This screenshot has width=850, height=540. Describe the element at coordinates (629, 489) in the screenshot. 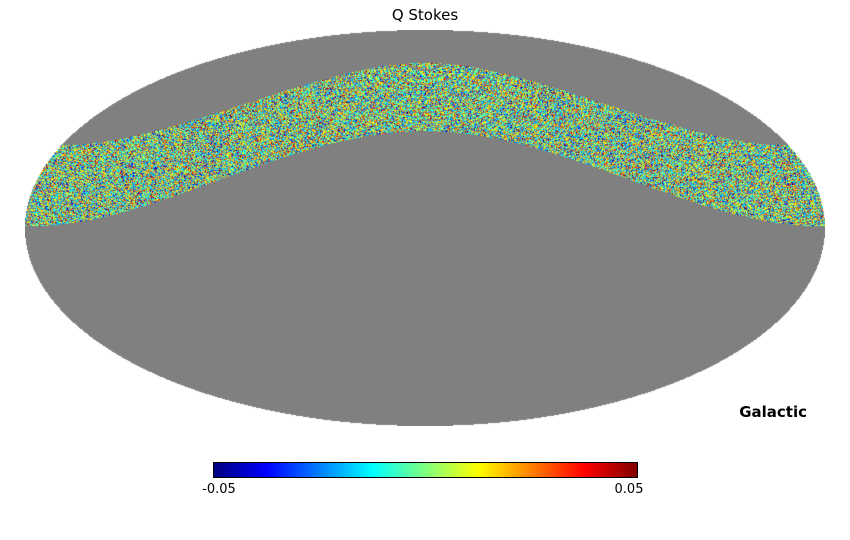

I see `colorbar-max-label: 0.05` at that location.